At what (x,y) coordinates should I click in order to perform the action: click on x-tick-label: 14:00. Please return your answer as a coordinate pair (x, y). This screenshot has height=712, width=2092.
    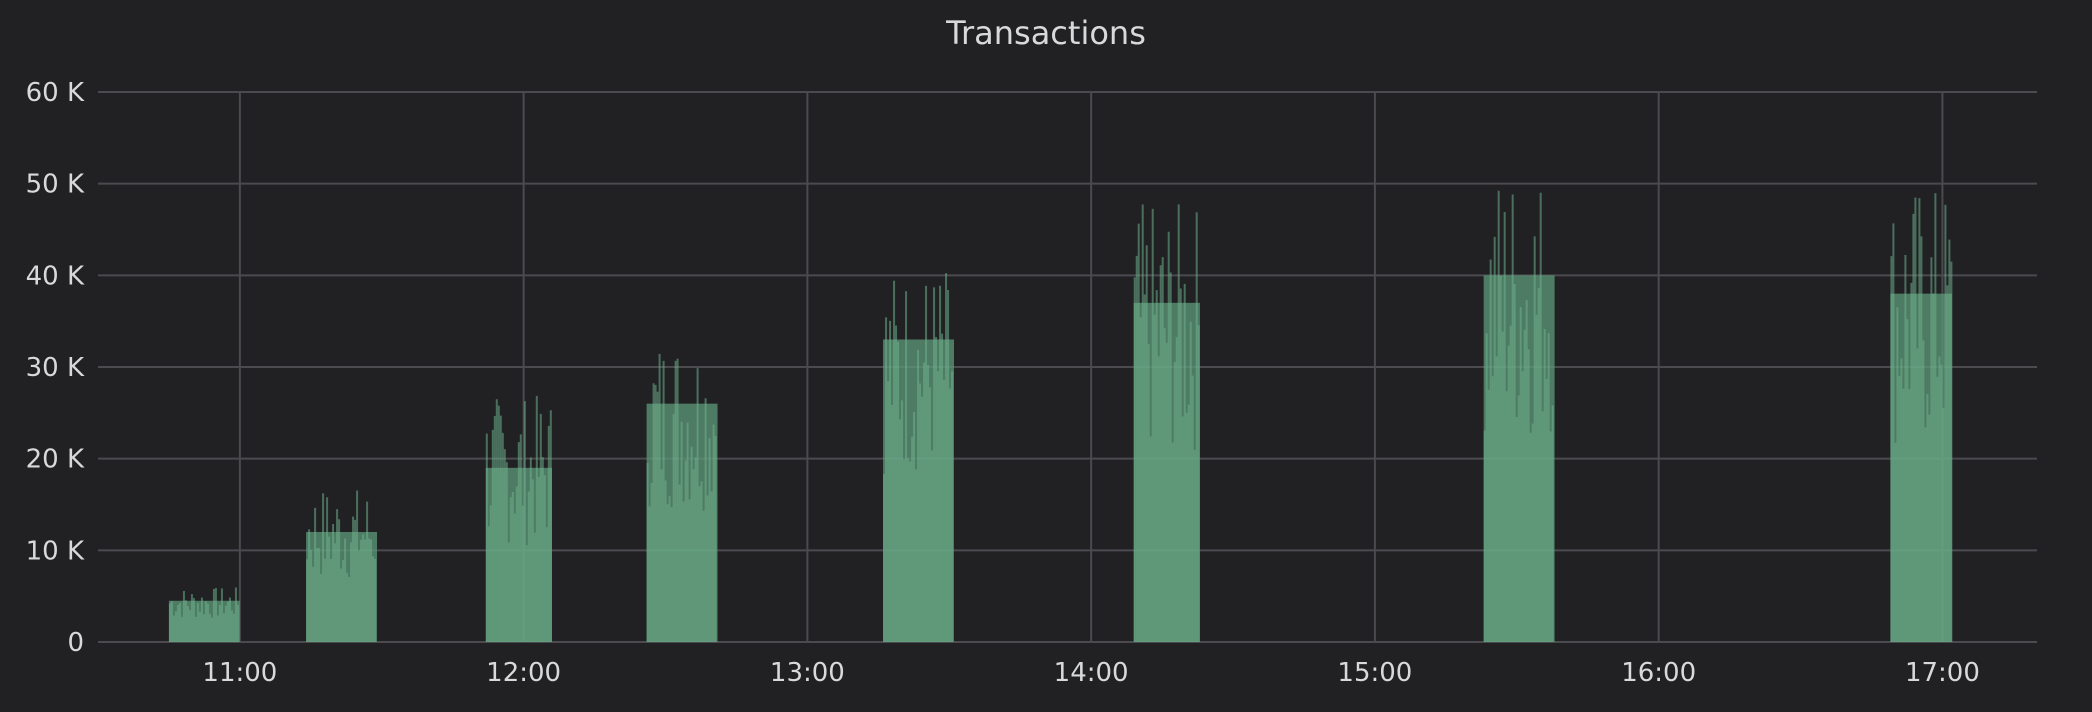
    Looking at the image, I should click on (1091, 673).